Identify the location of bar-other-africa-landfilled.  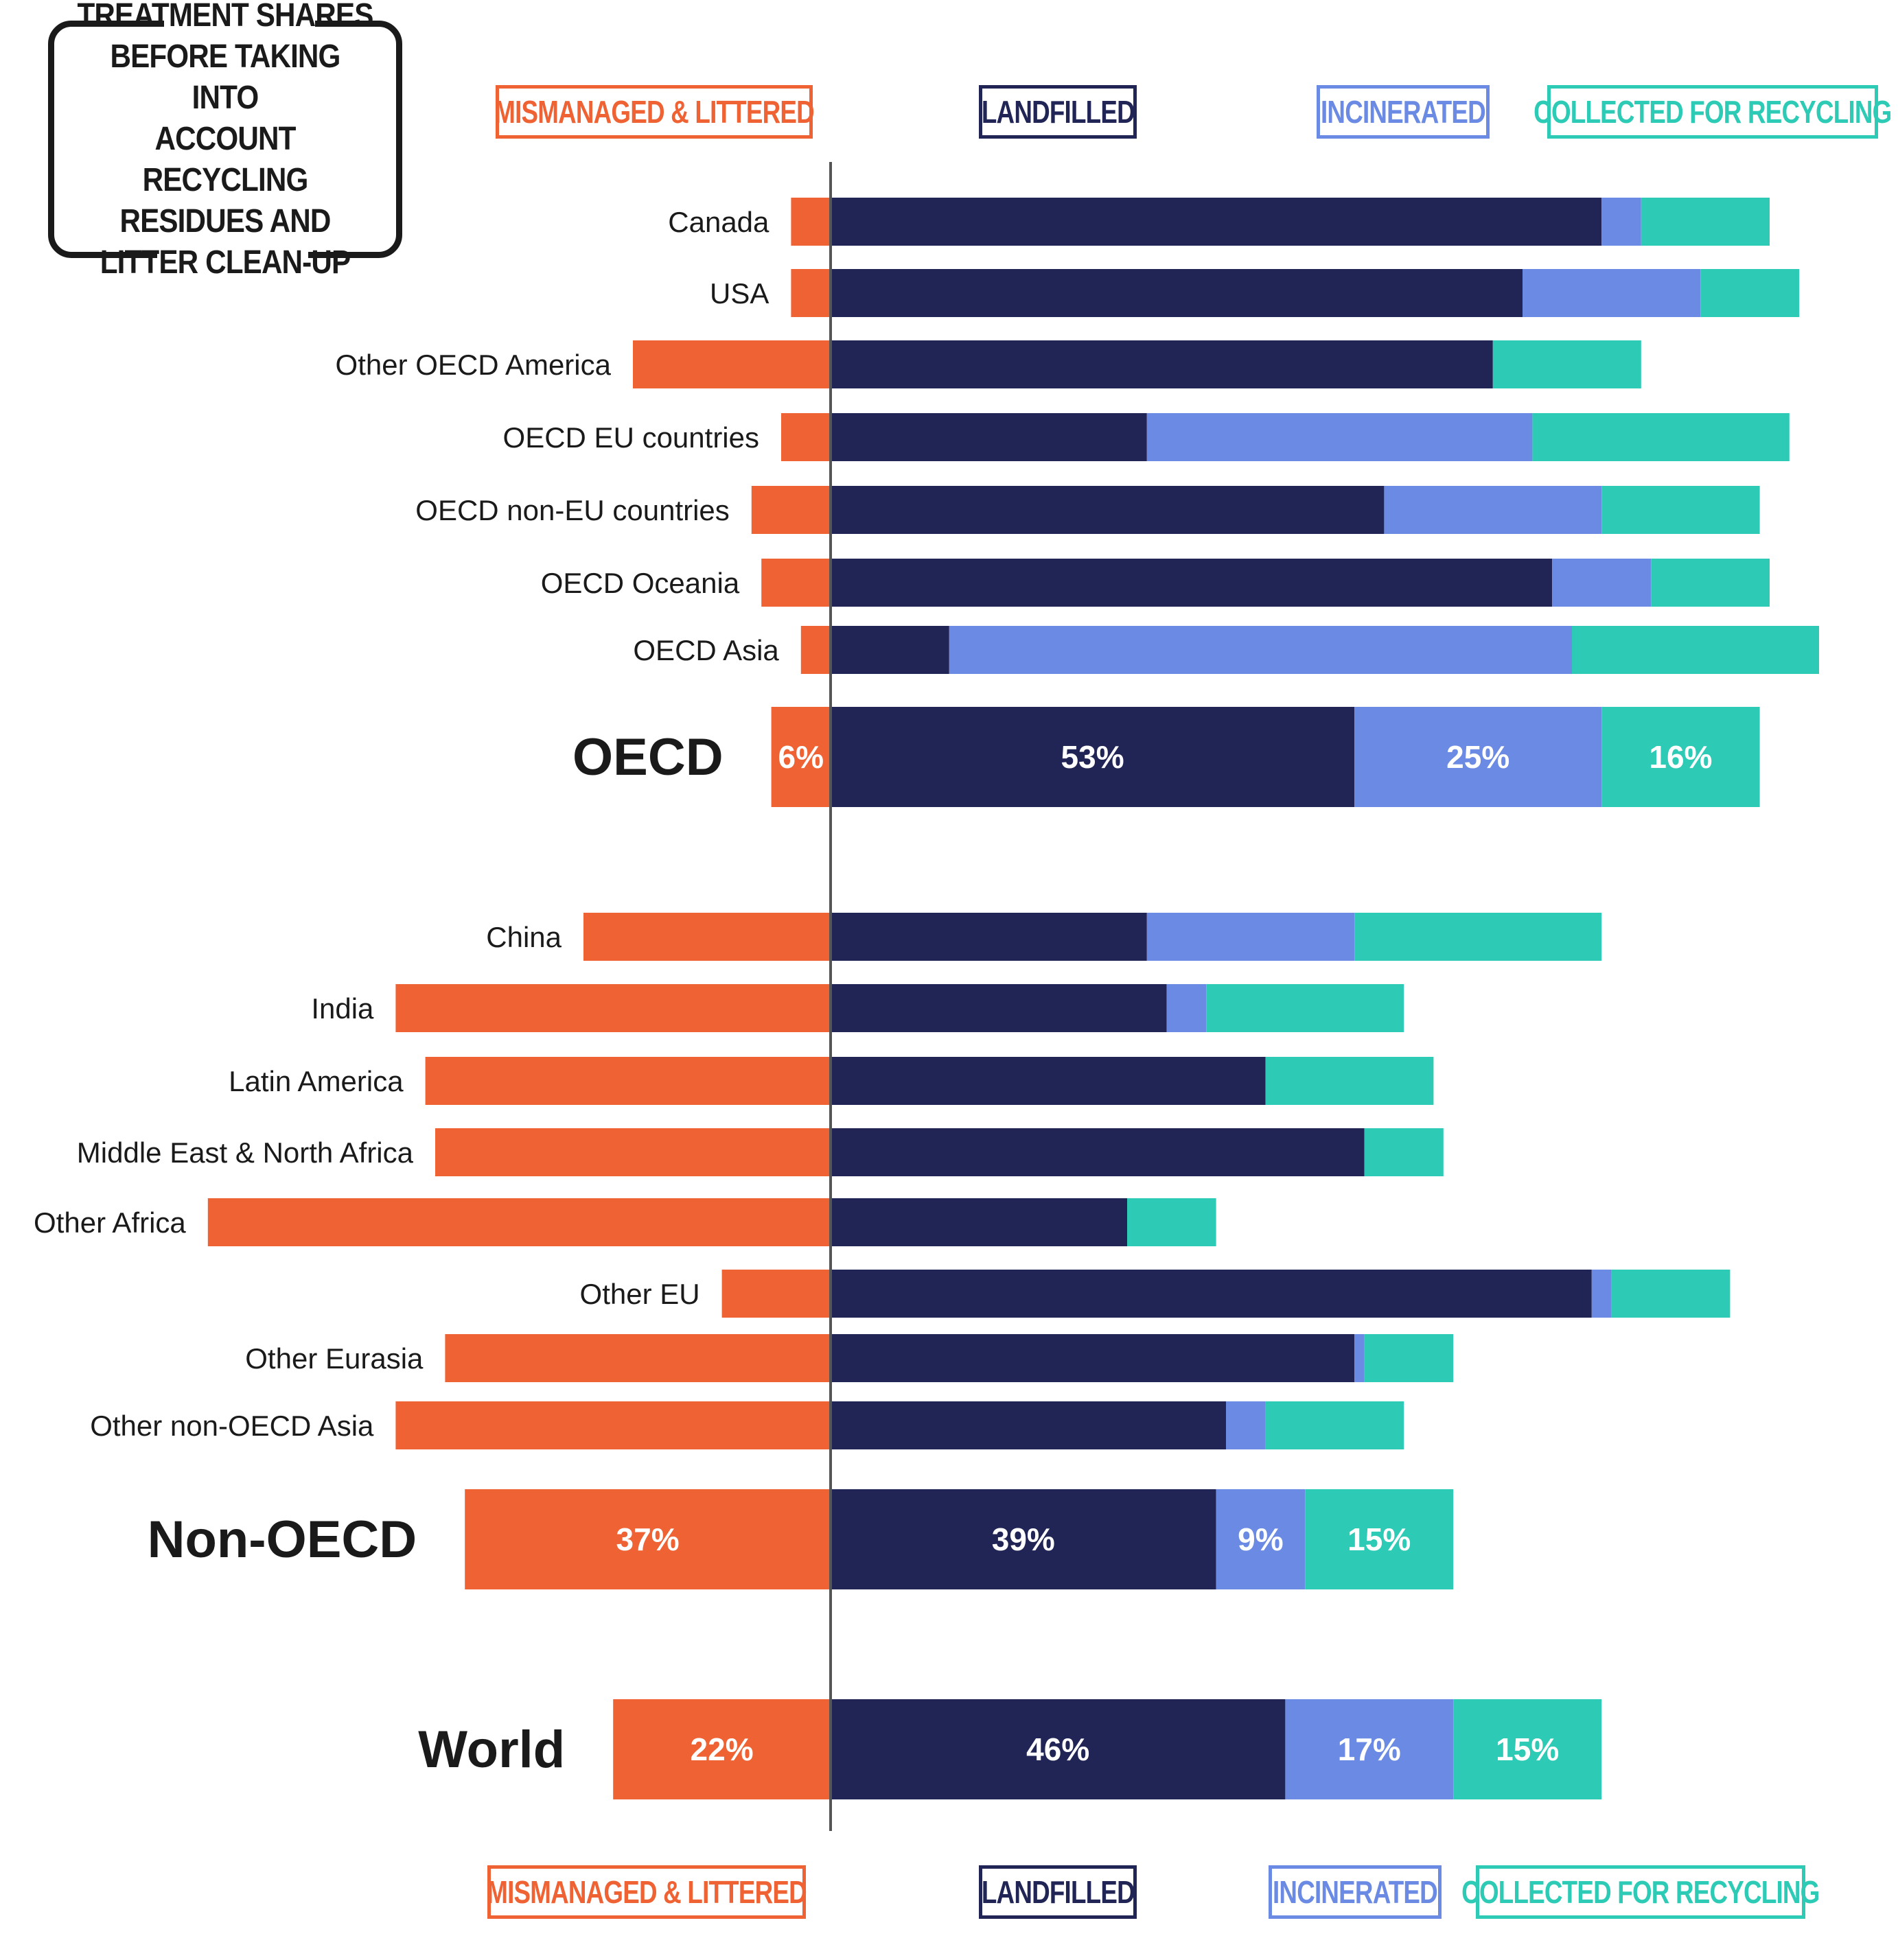
(979, 1222).